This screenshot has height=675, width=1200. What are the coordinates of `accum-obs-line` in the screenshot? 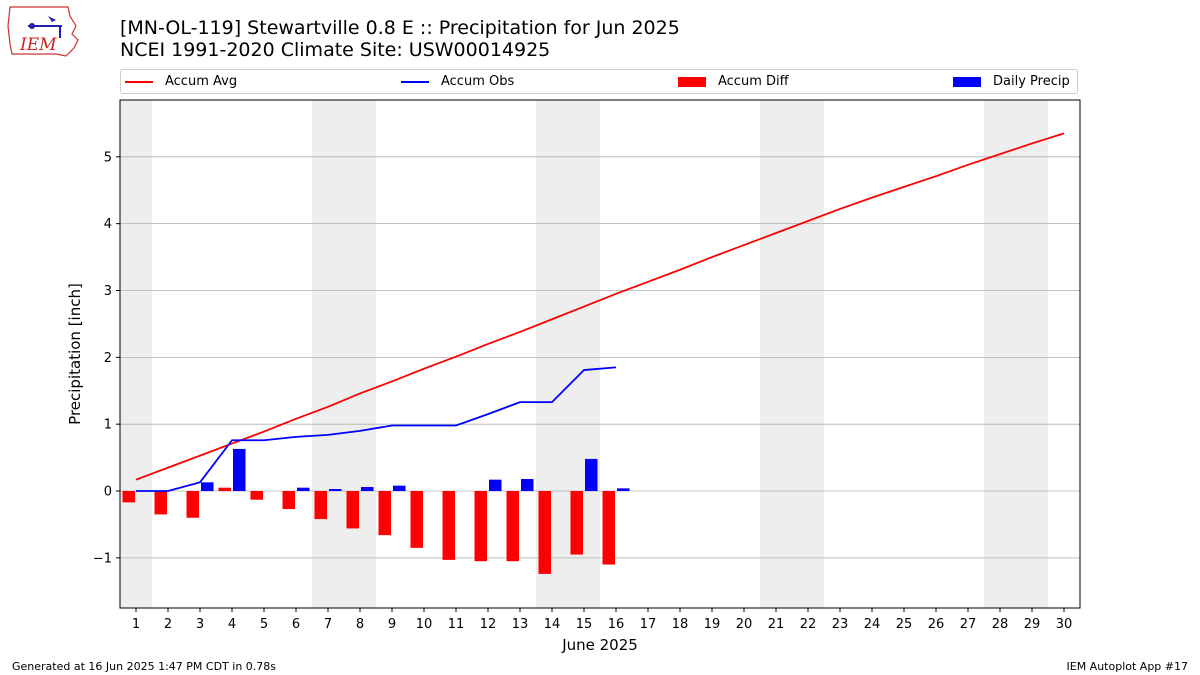 It's located at (376, 429).